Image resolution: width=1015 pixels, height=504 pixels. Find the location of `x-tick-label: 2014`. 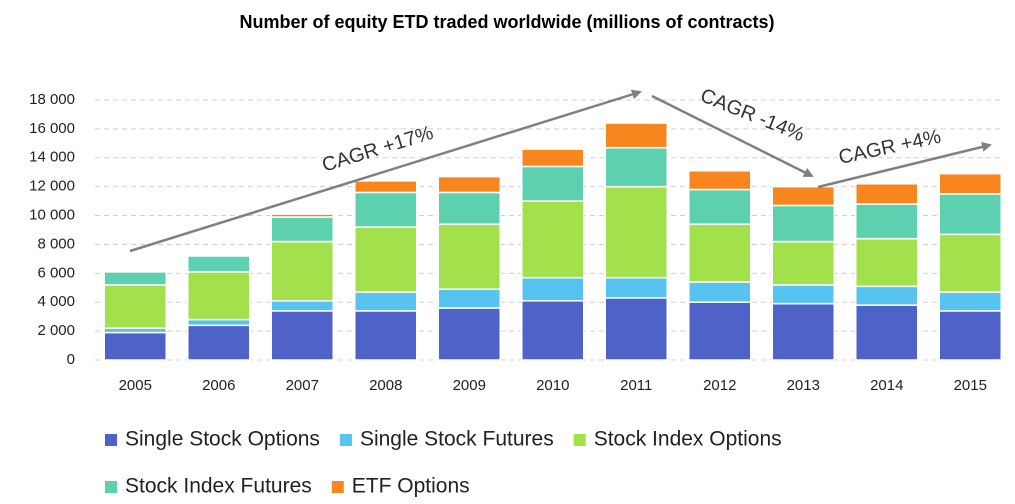

x-tick-label: 2014 is located at coordinates (886, 385).